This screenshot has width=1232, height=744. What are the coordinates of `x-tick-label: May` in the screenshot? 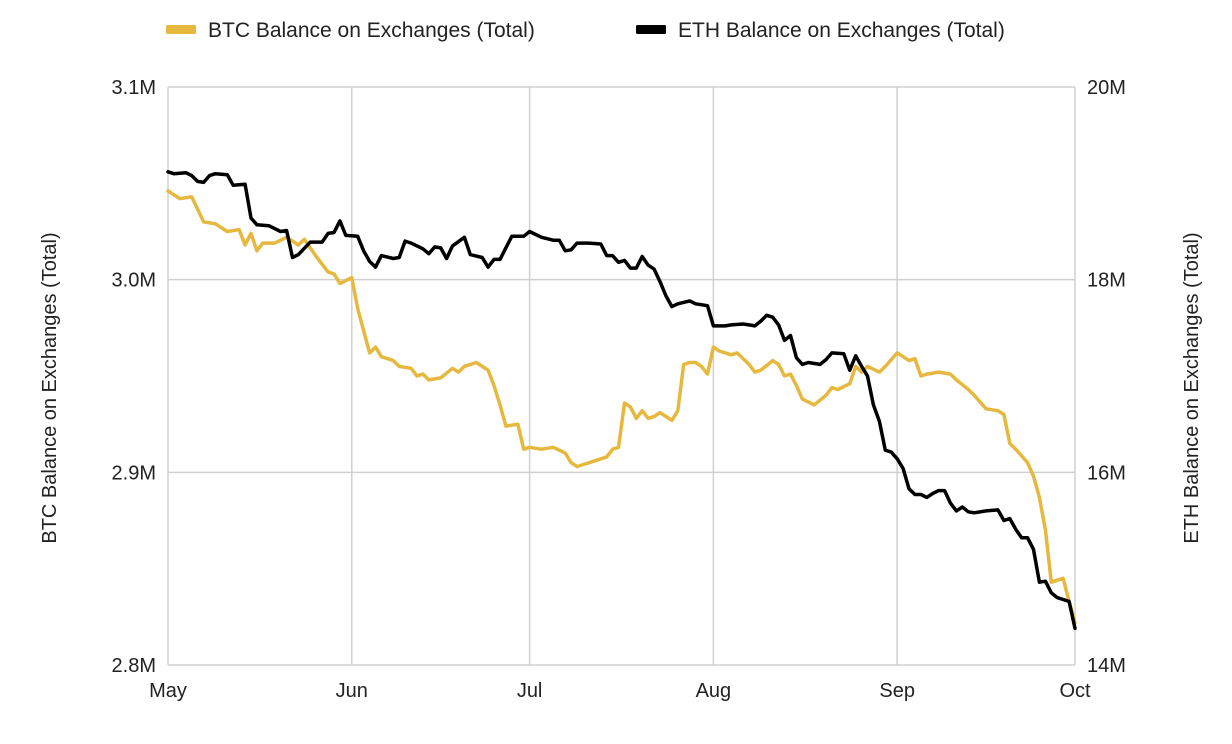 It's located at (168, 691).